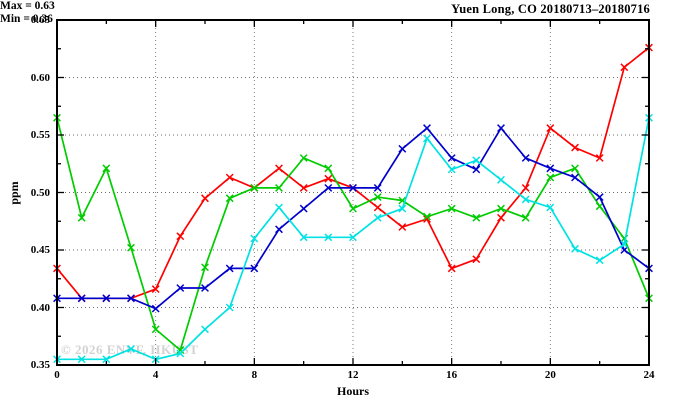 The image size is (674, 409). I want to click on y-tick-label: 0.40, so click(40, 307).